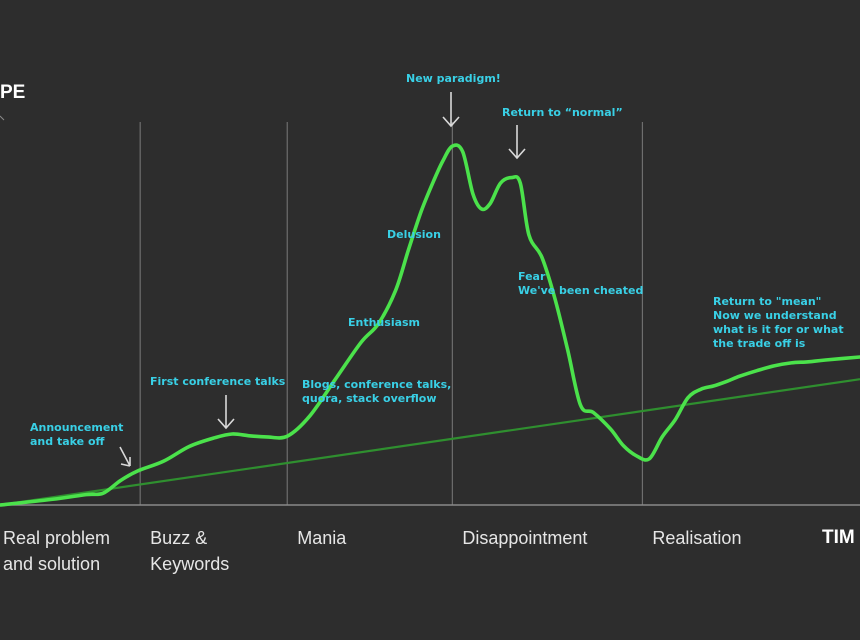 The height and width of the screenshot is (640, 860). What do you see at coordinates (218, 381) in the screenshot?
I see `annotation-label: First conference talks` at bounding box center [218, 381].